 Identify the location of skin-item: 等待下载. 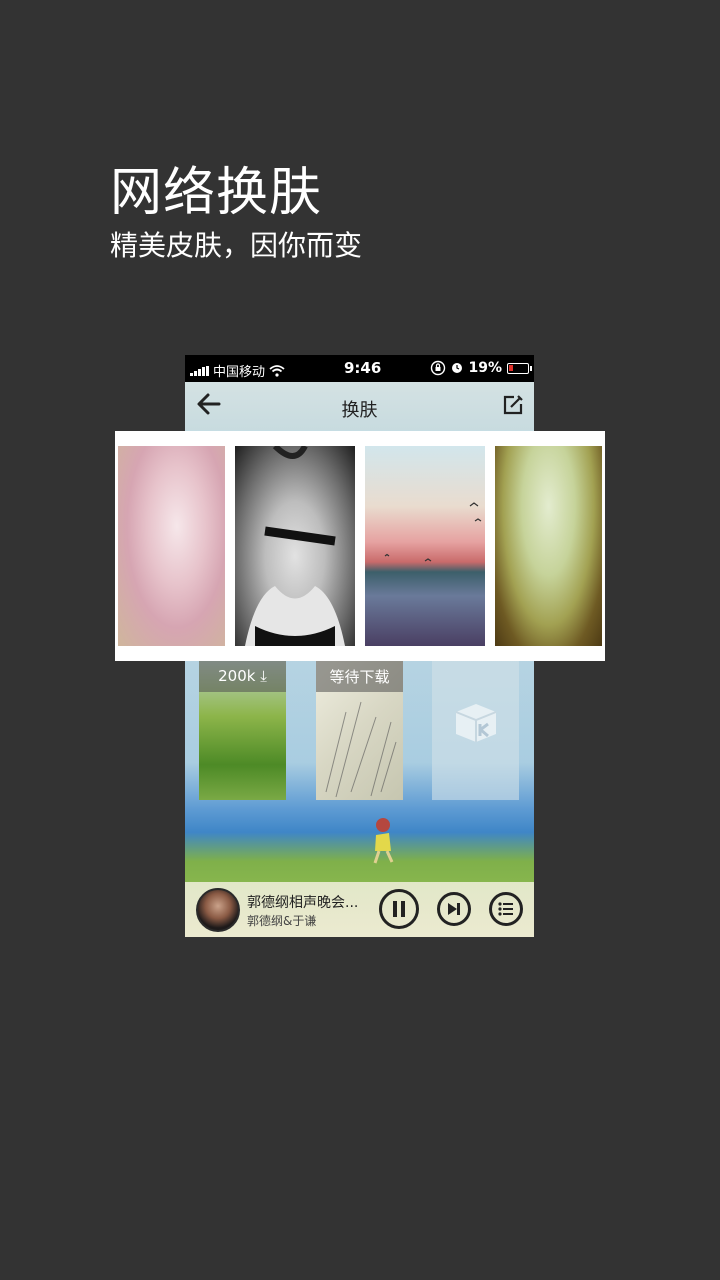
(359, 730).